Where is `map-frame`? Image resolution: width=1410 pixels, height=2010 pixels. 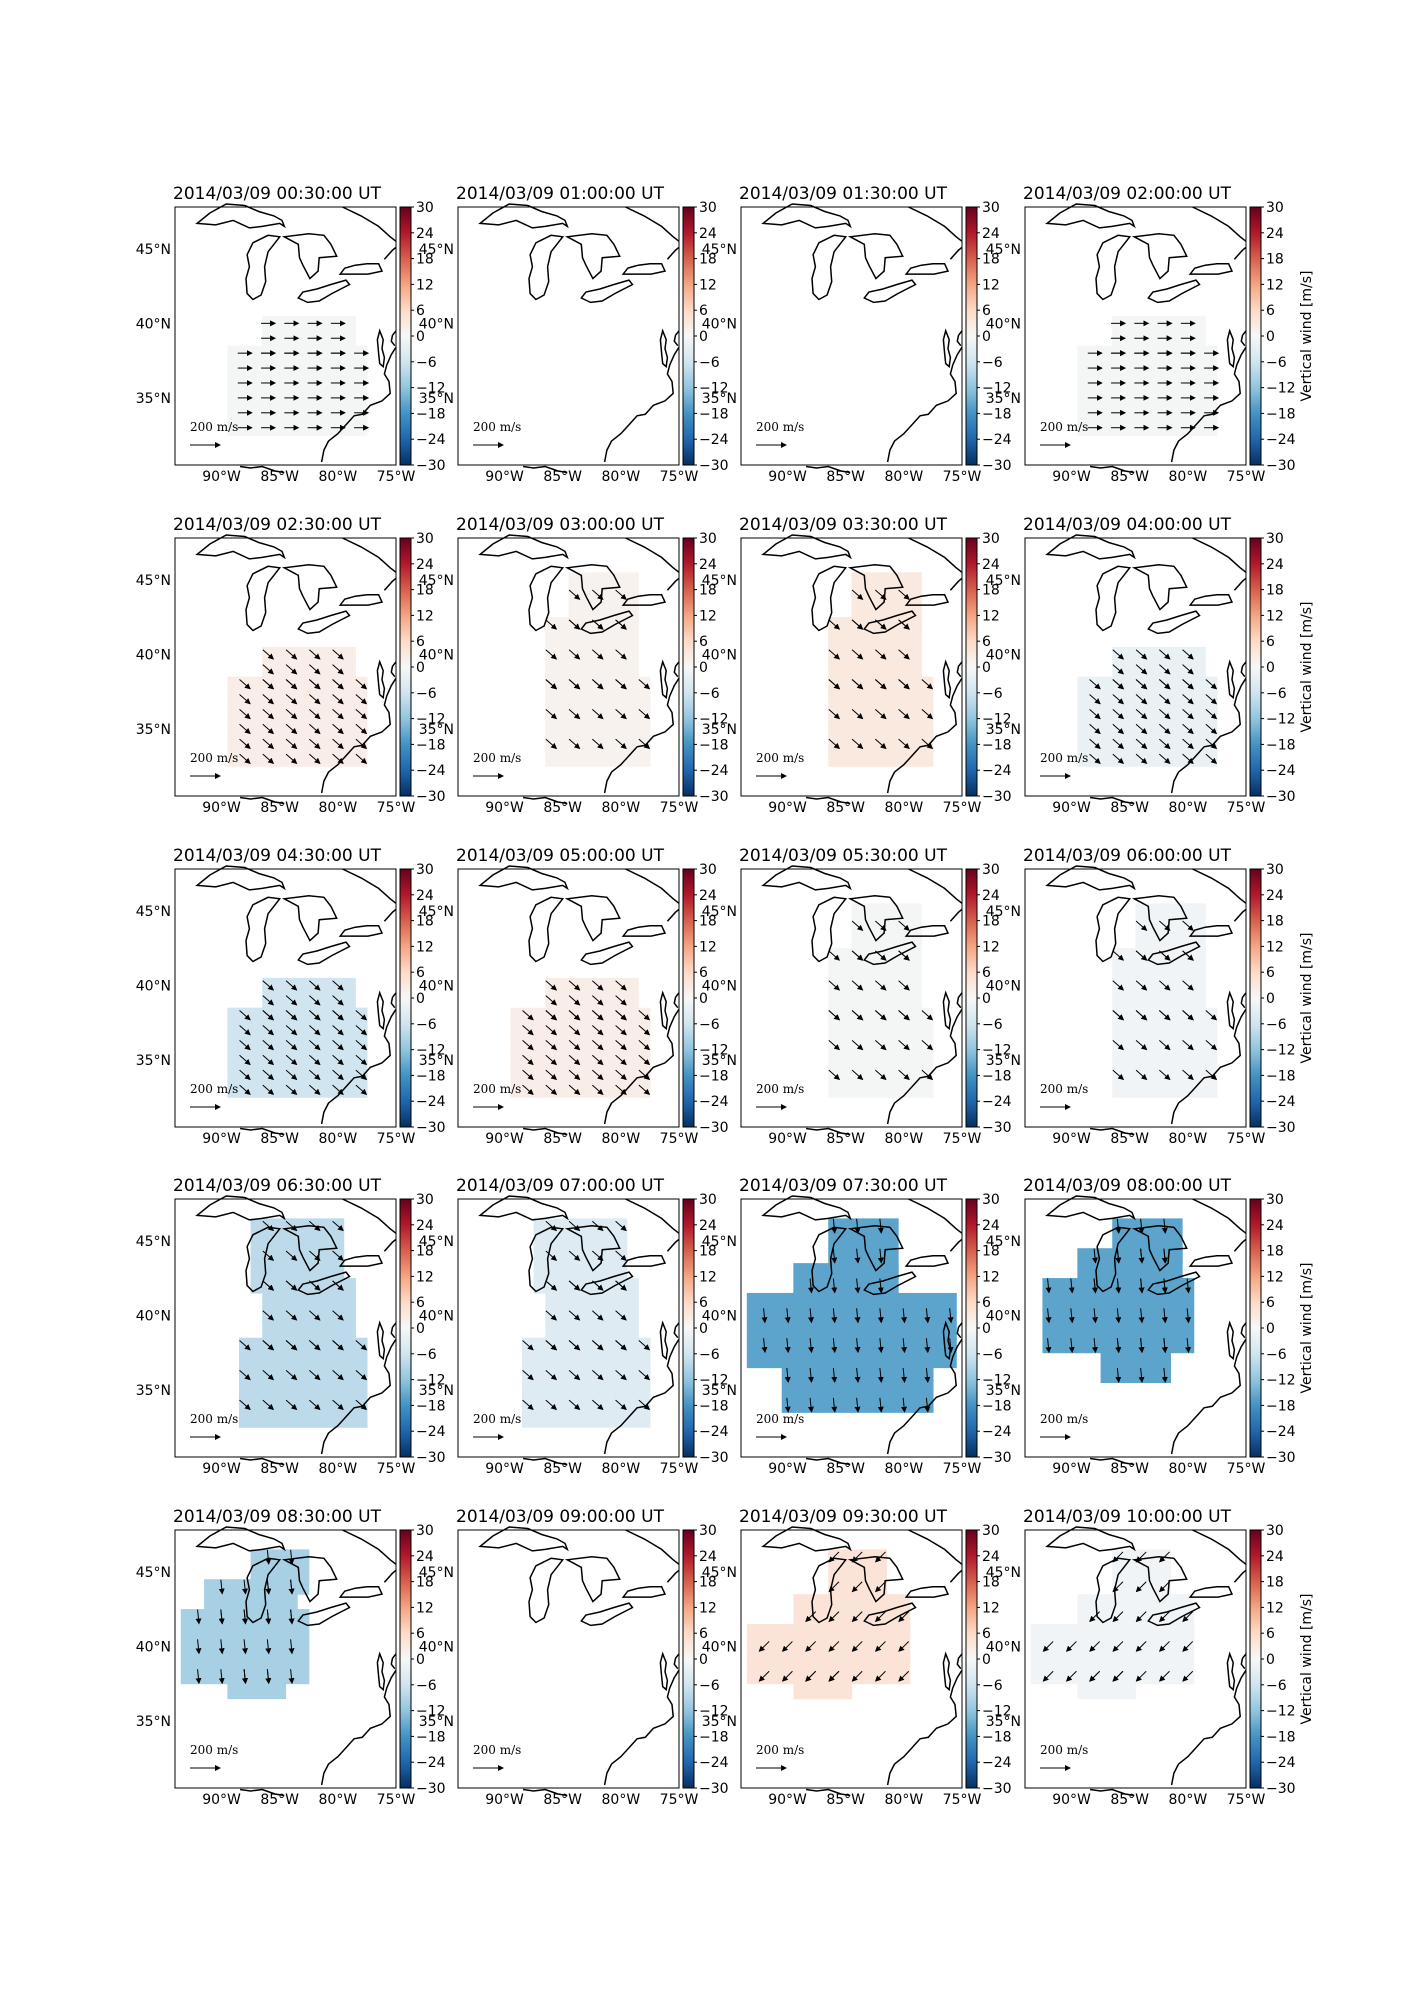
map-frame is located at coordinates (851, 1659).